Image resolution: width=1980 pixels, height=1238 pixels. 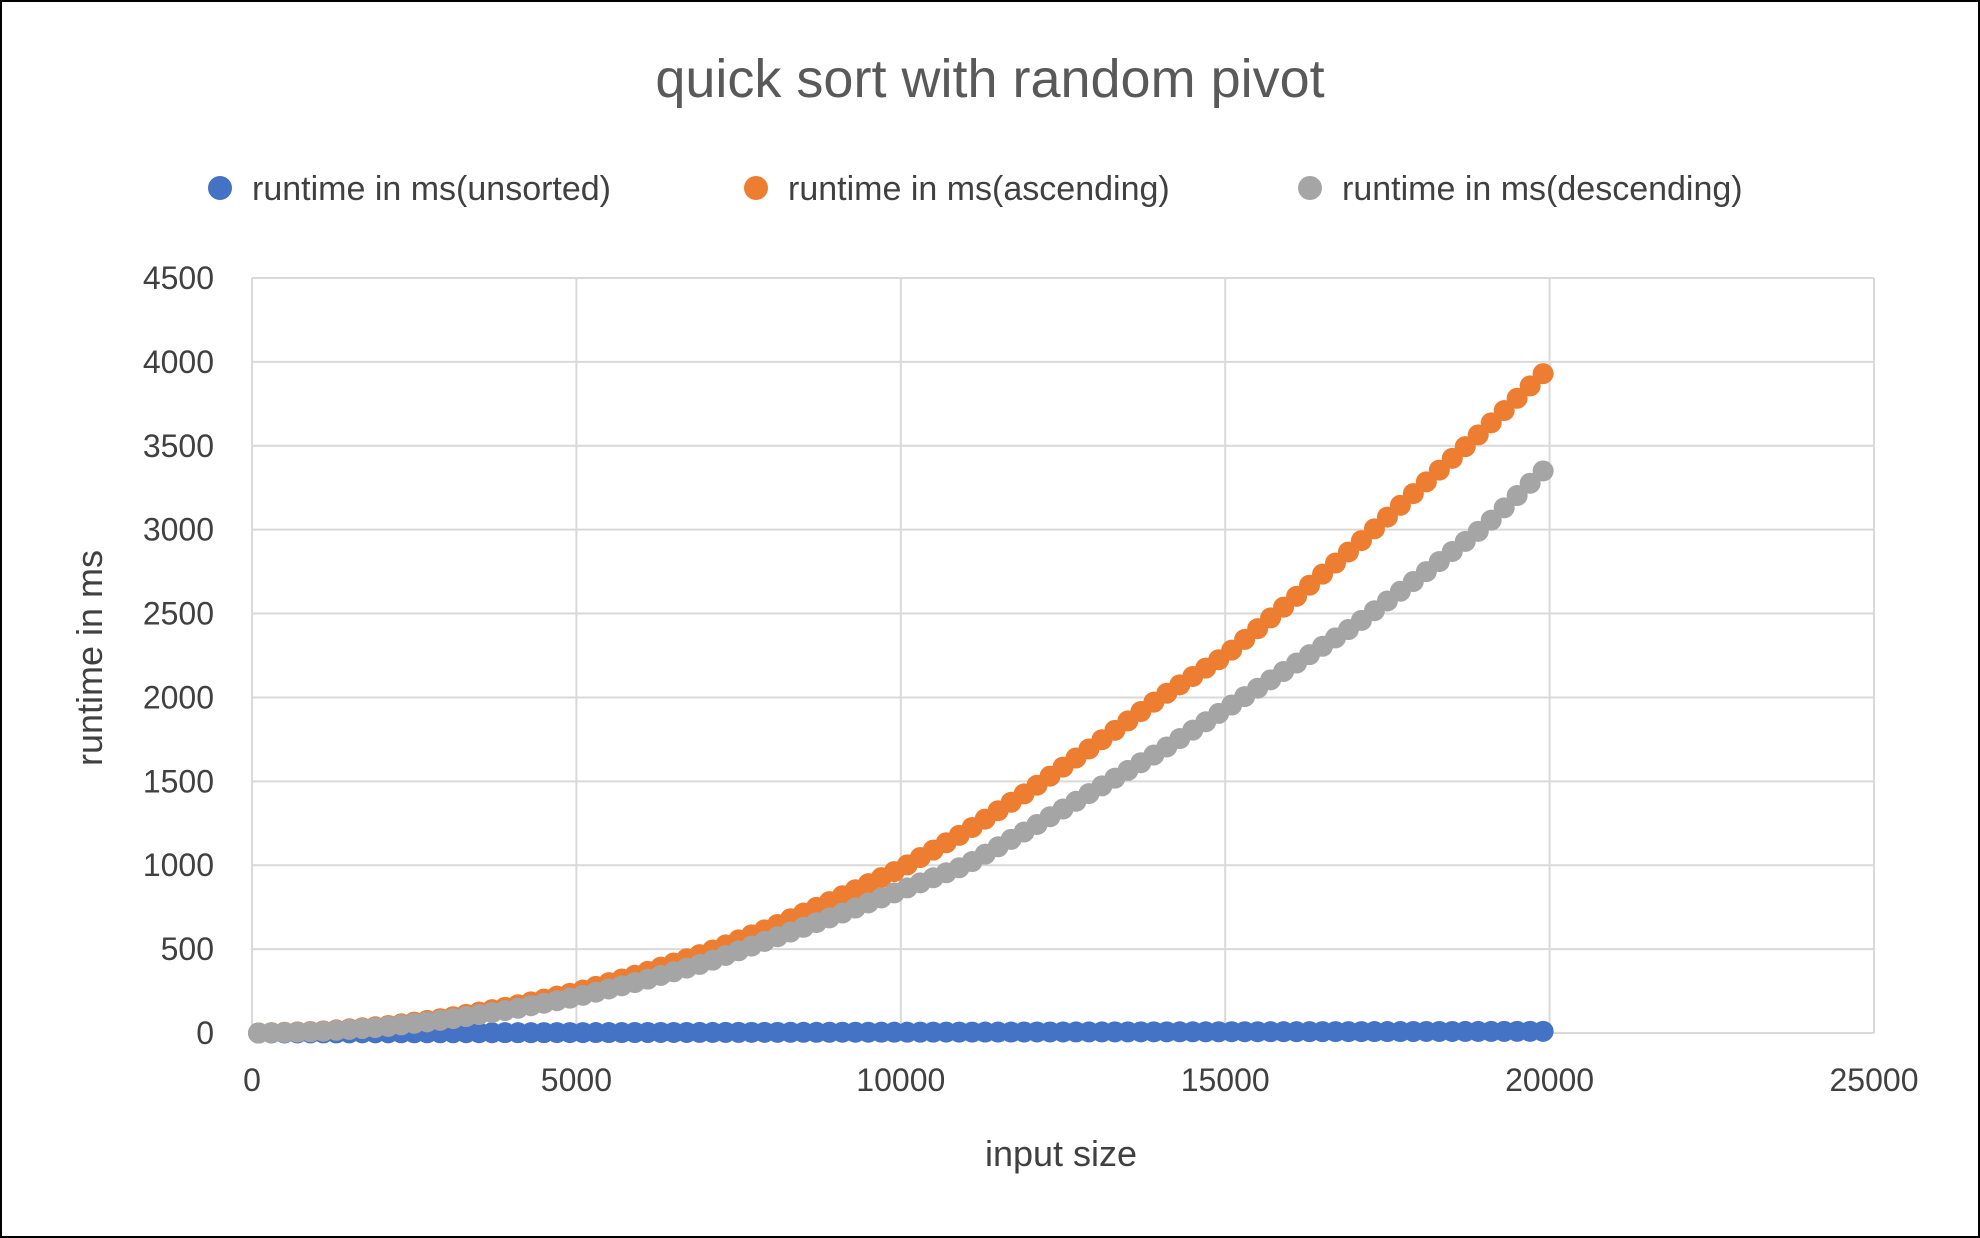 What do you see at coordinates (178, 781) in the screenshot?
I see `y-tick-label: 1500` at bounding box center [178, 781].